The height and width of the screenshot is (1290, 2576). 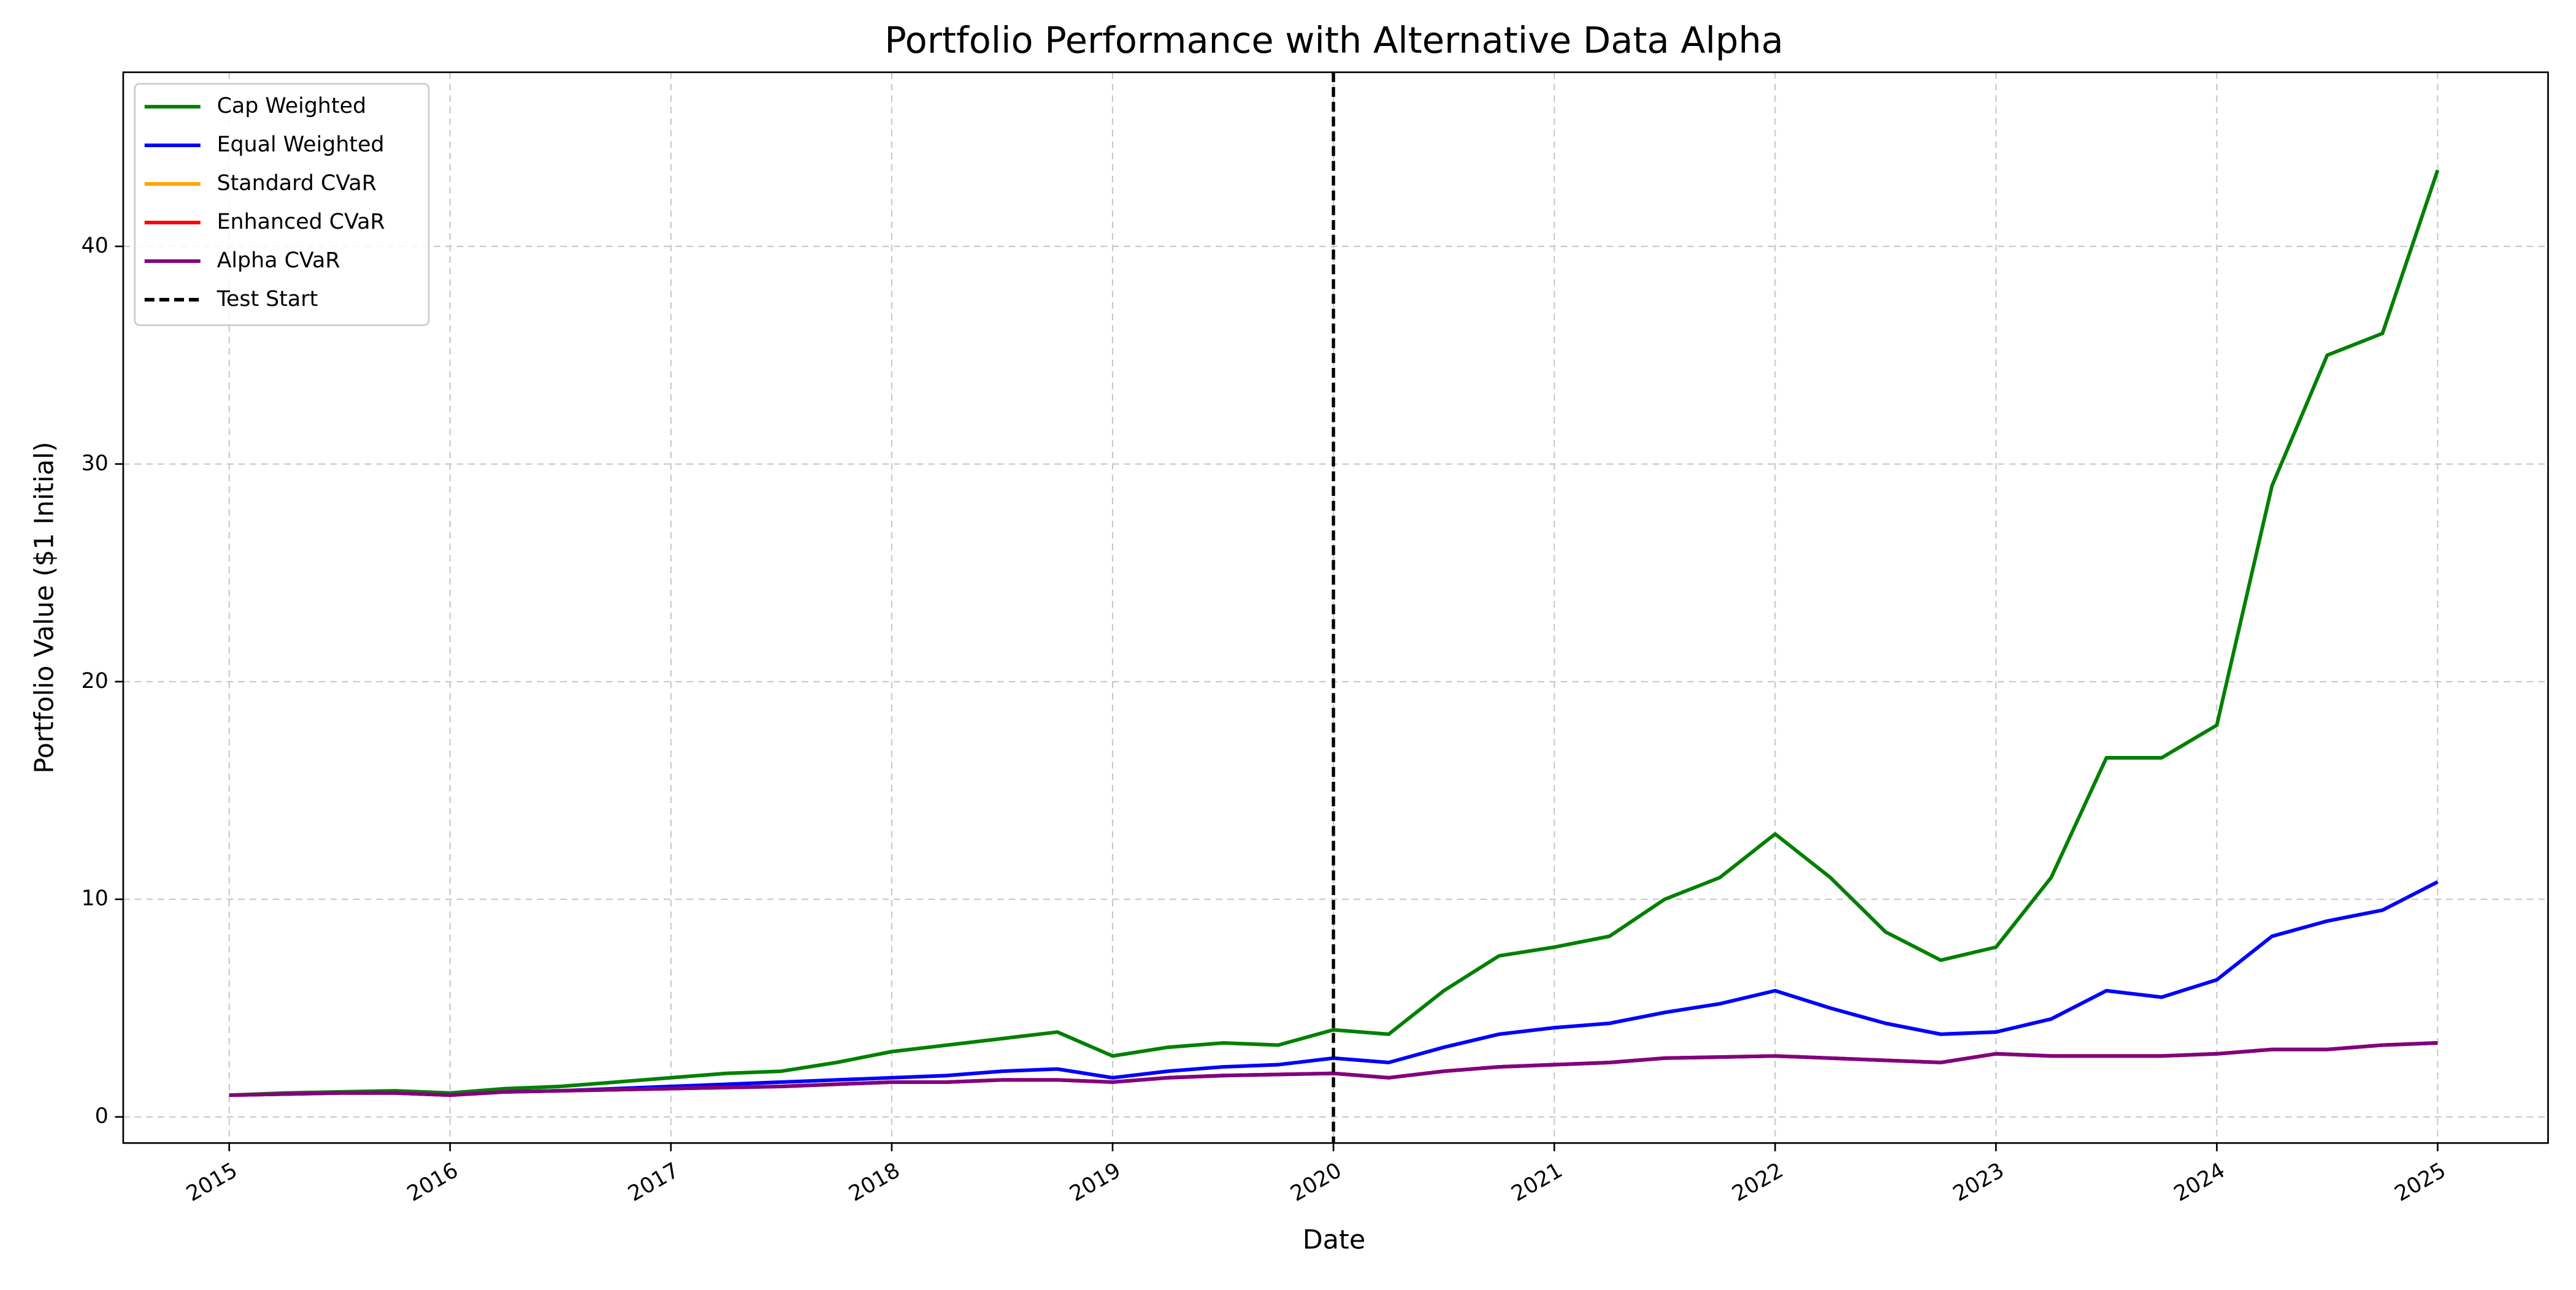 What do you see at coordinates (94, 246) in the screenshot?
I see `y-tick-label: 40` at bounding box center [94, 246].